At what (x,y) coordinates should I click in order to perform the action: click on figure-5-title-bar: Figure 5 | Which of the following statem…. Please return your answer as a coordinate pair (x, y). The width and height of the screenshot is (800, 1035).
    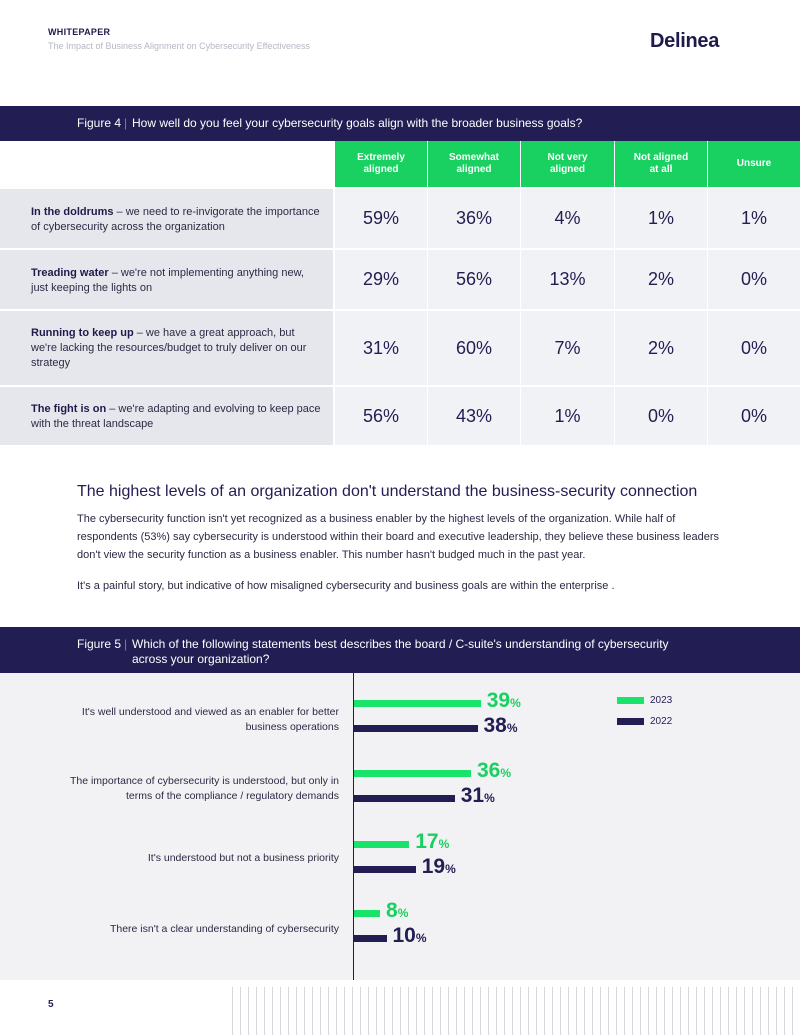
    Looking at the image, I should click on (400, 650).